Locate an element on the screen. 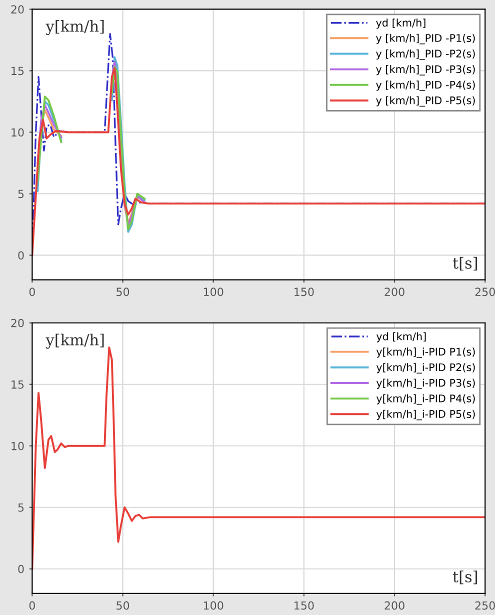 The width and height of the screenshot is (495, 615). legend-label: y [km/h]_PID -P1(s) is located at coordinates (425, 39).